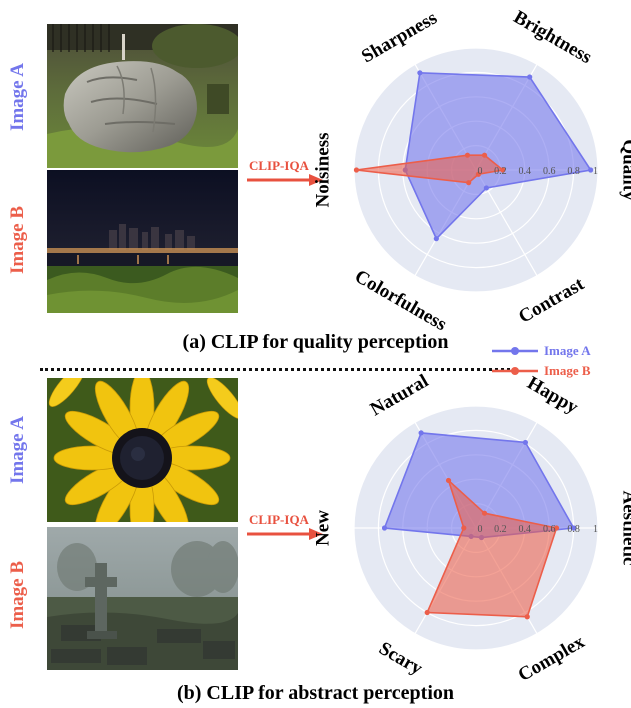  What do you see at coordinates (567, 350) in the screenshot?
I see `legend-label-image-a: Image A` at bounding box center [567, 350].